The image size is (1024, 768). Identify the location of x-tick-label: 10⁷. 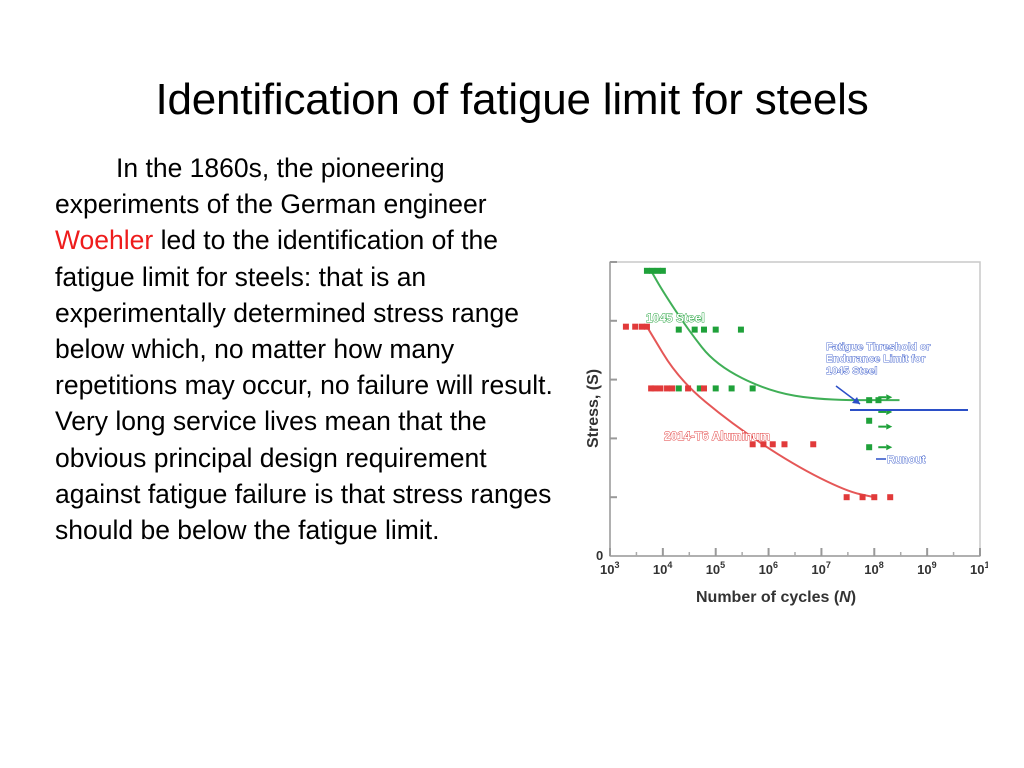
(820, 568).